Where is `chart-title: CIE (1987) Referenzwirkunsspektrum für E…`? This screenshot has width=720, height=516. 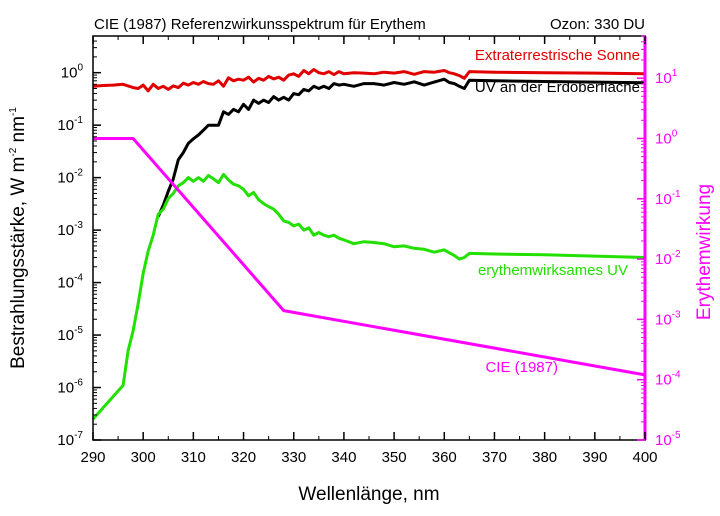
chart-title: CIE (1987) Referenzwirkunsspektrum für E… is located at coordinates (260, 24).